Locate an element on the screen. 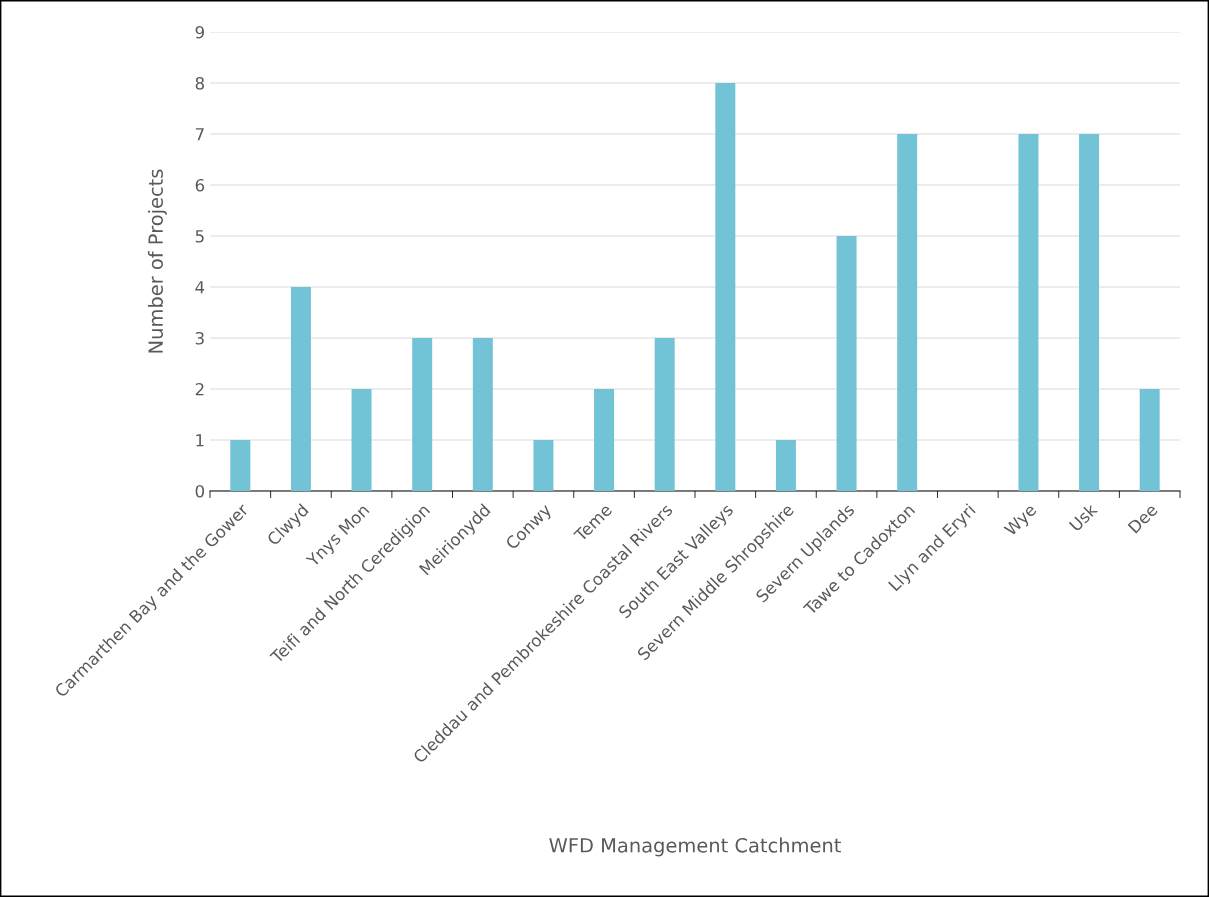  y-axis-title: Number of Projects is located at coordinates (157, 261).